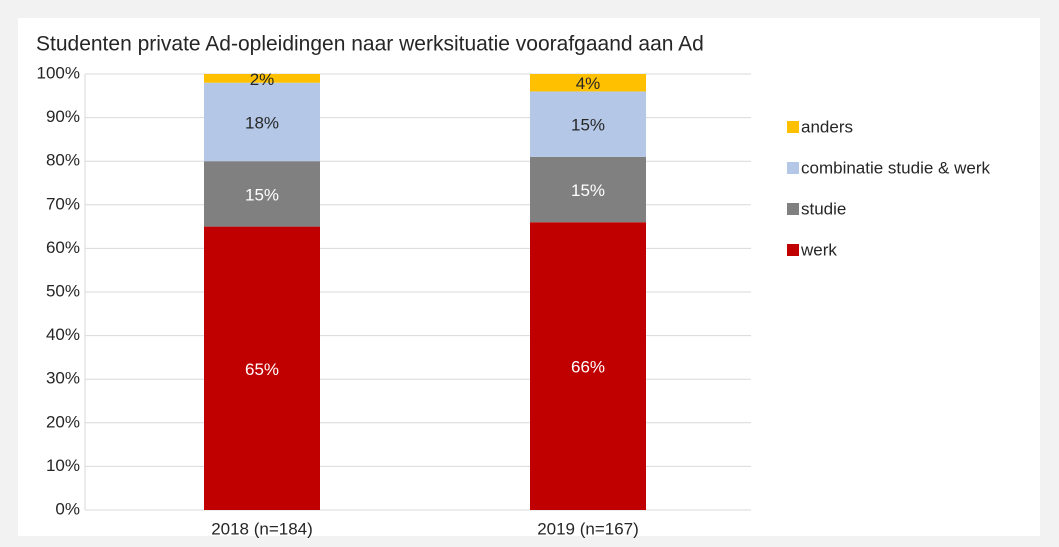  I want to click on y-tick-label: 10%, so click(63, 465).